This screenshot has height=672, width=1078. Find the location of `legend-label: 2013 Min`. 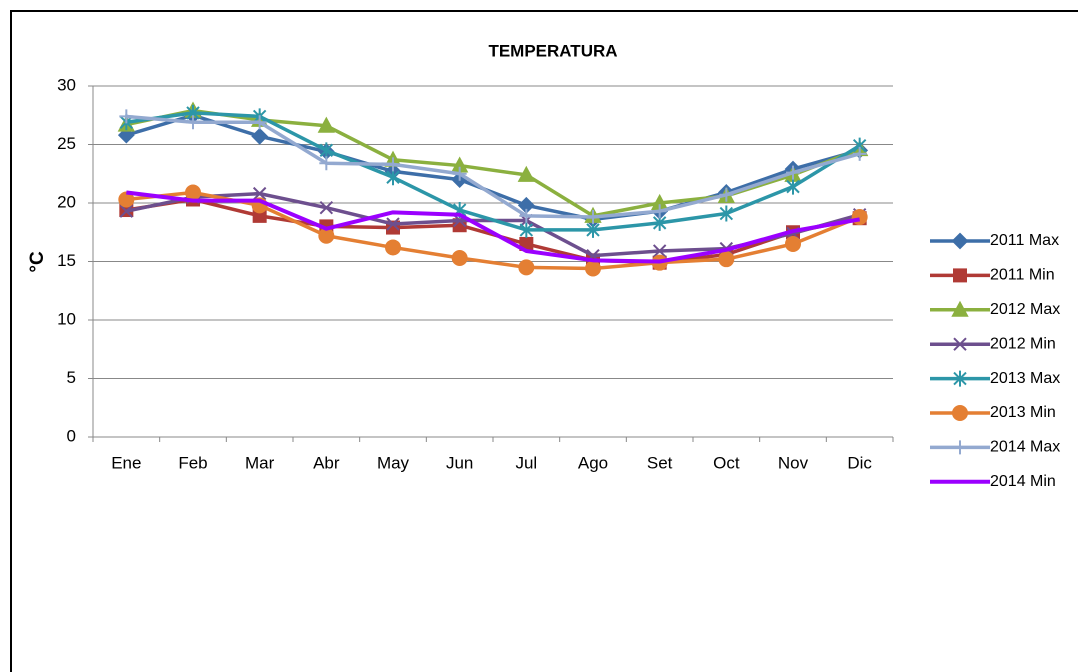

legend-label: 2013 Min is located at coordinates (1023, 412).